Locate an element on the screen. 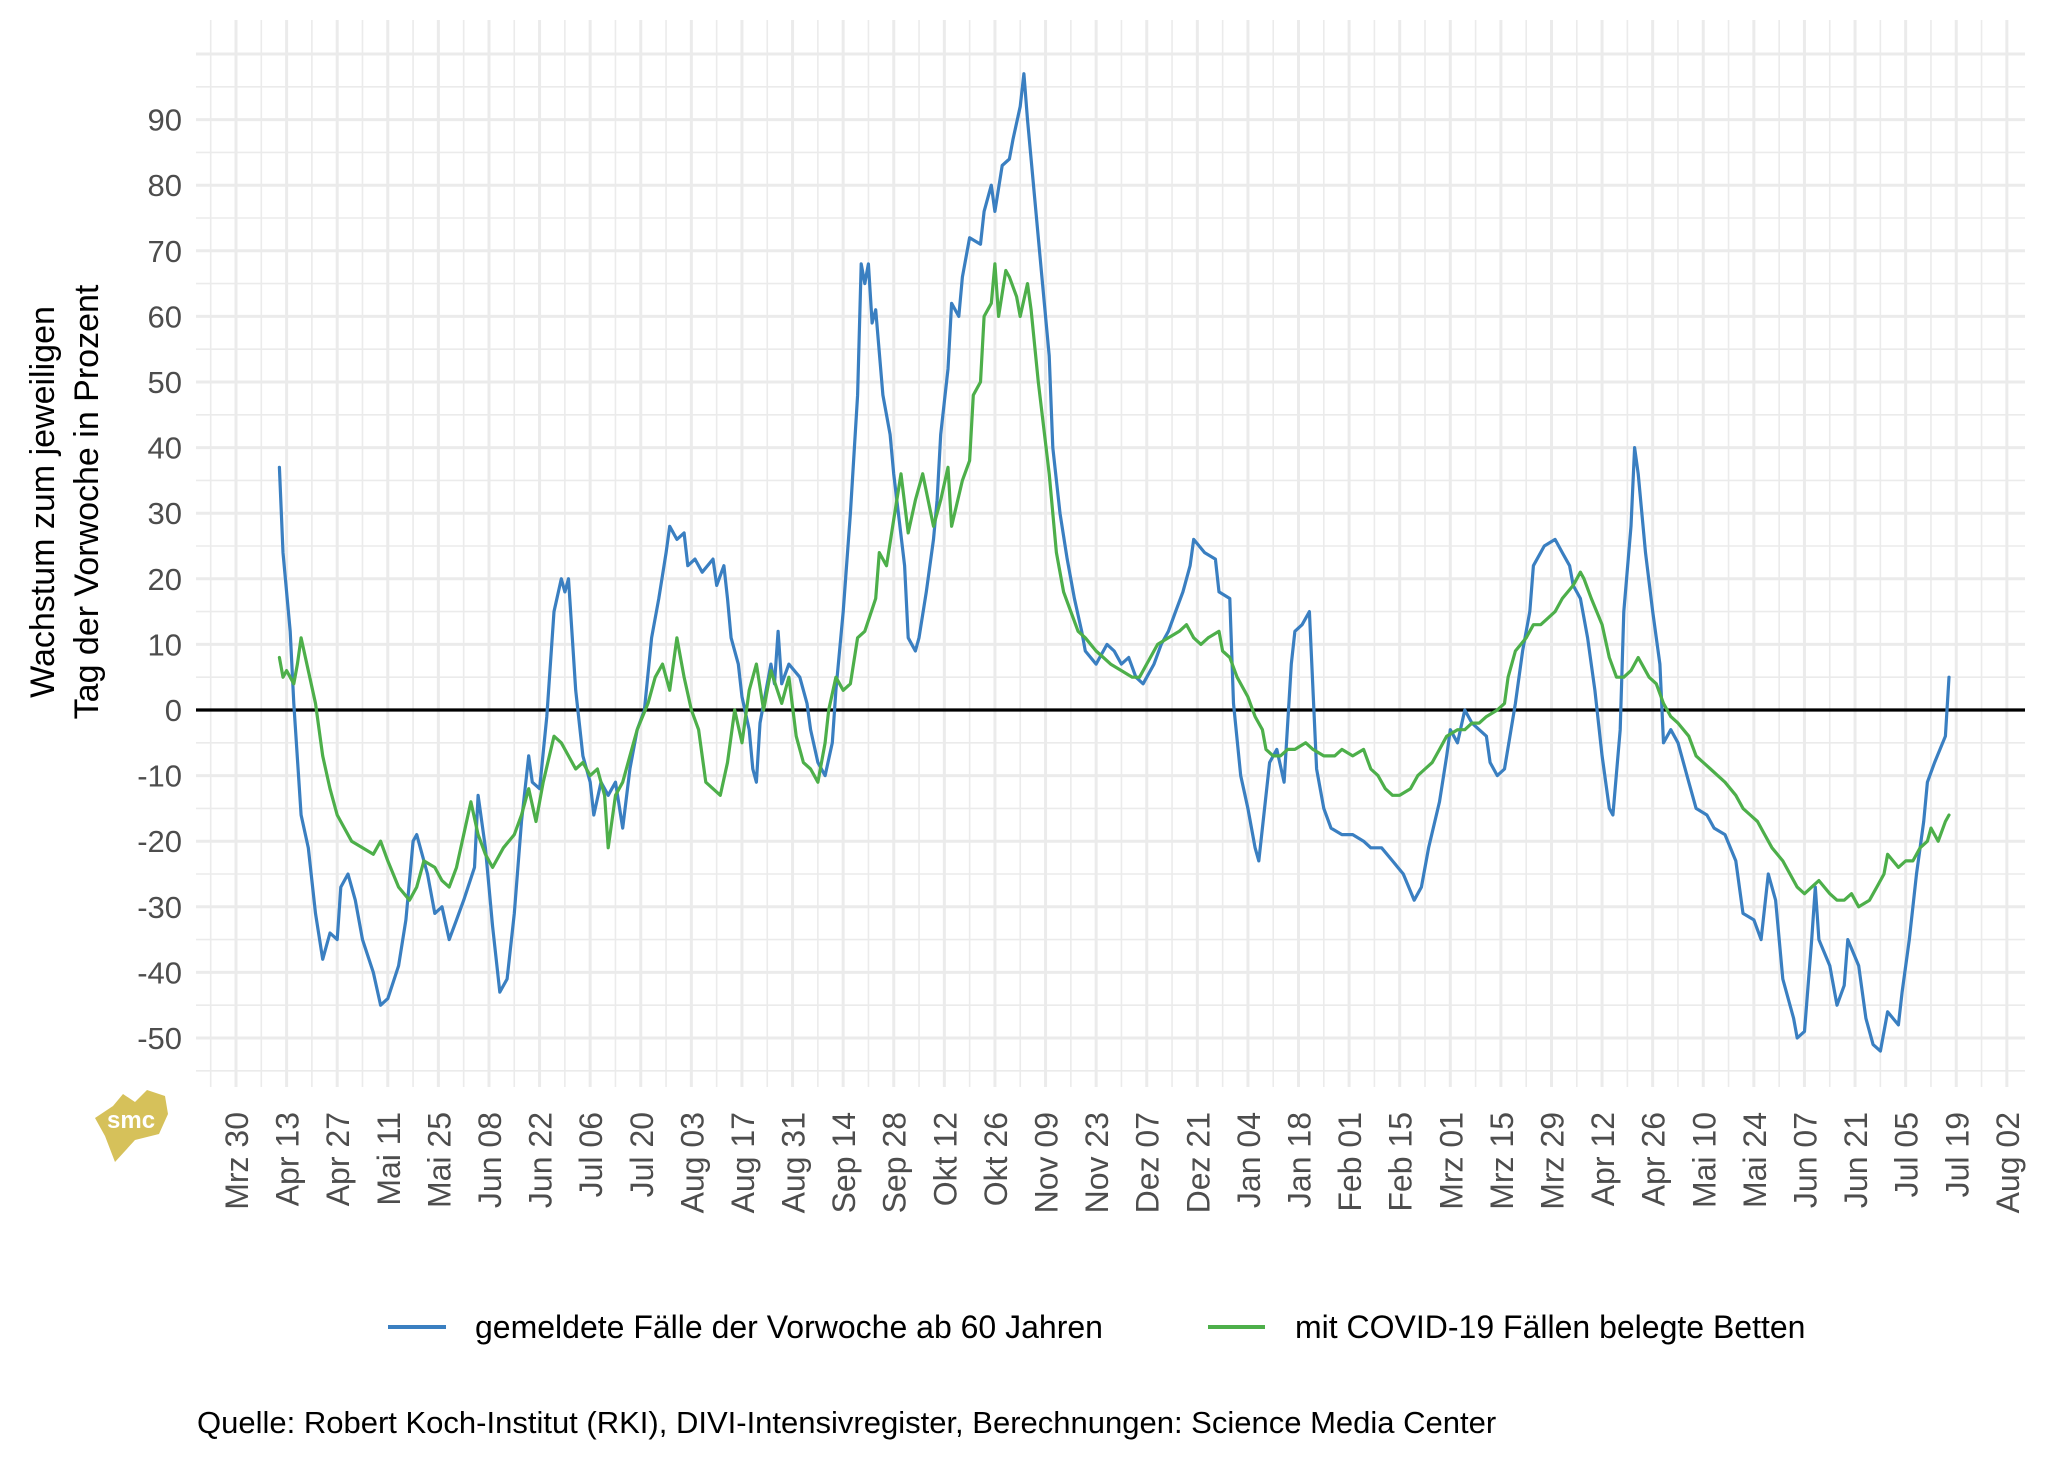 The width and height of the screenshot is (2048, 1462). x-tick-label: Okt 26 is located at coordinates (996, 1159).